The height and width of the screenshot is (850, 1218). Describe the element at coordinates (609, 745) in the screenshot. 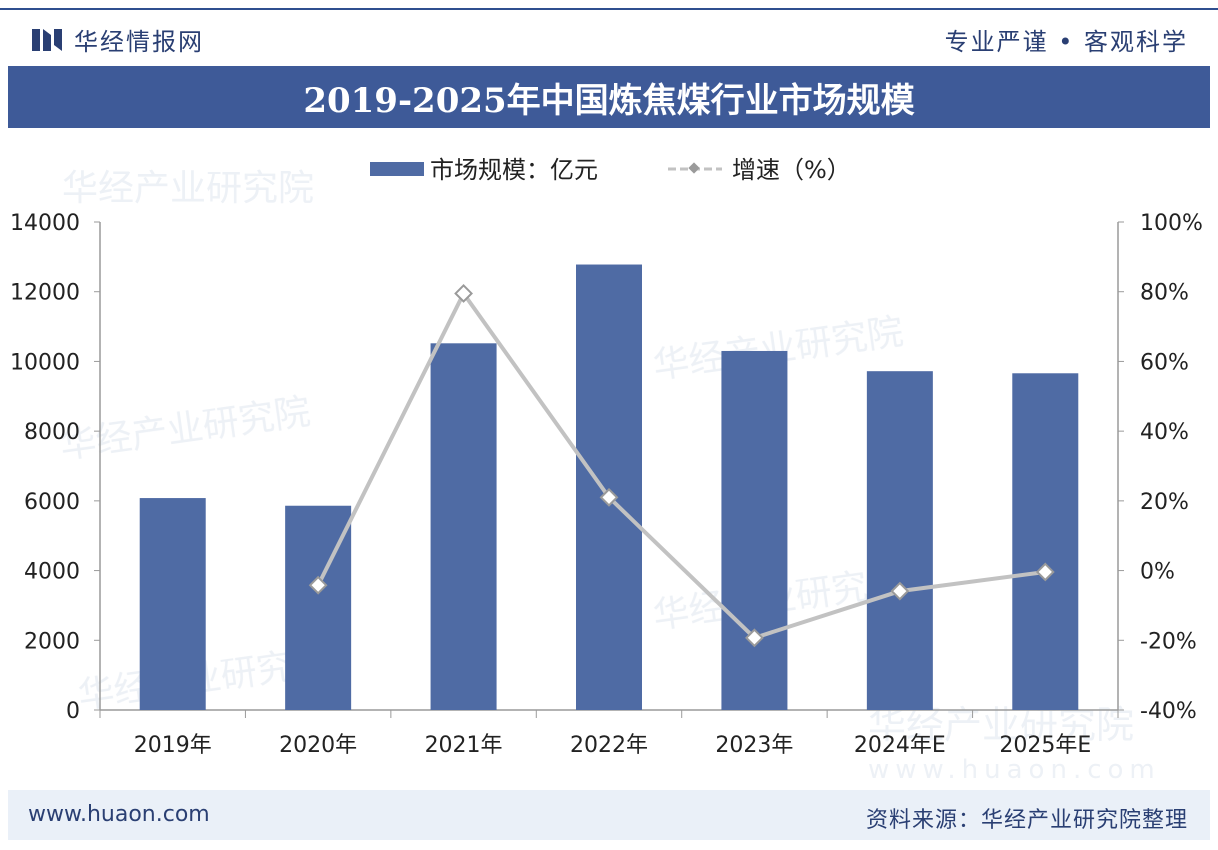

I see `x-tick-label: 2022年` at that location.